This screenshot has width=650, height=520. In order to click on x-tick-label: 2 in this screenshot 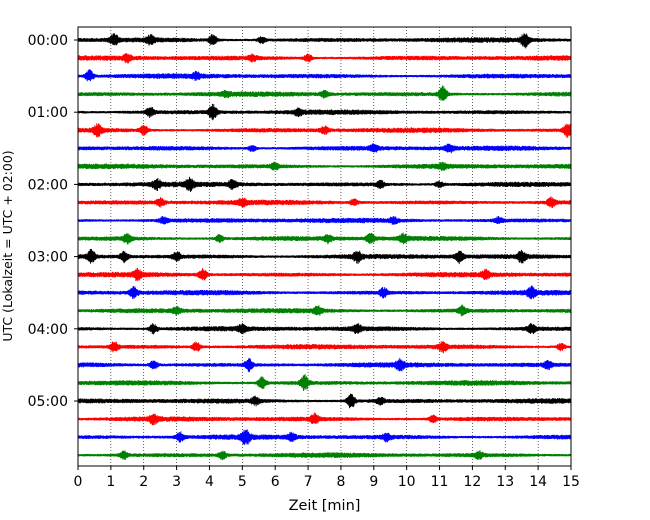, I will do `click(143, 482)`.